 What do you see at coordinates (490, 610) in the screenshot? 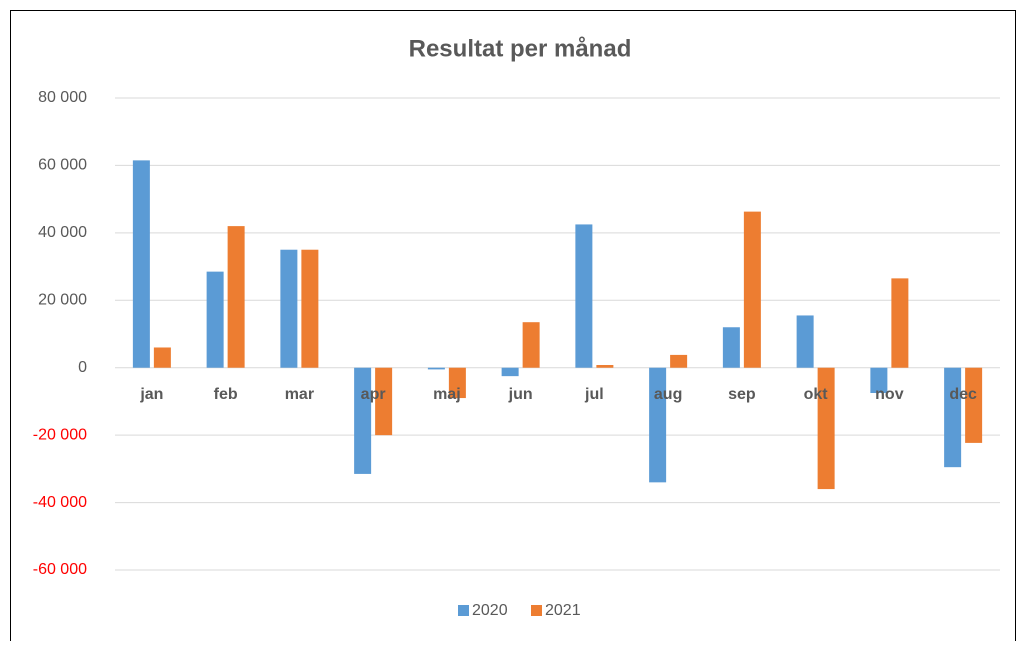
I see `legend-label: 2020` at bounding box center [490, 610].